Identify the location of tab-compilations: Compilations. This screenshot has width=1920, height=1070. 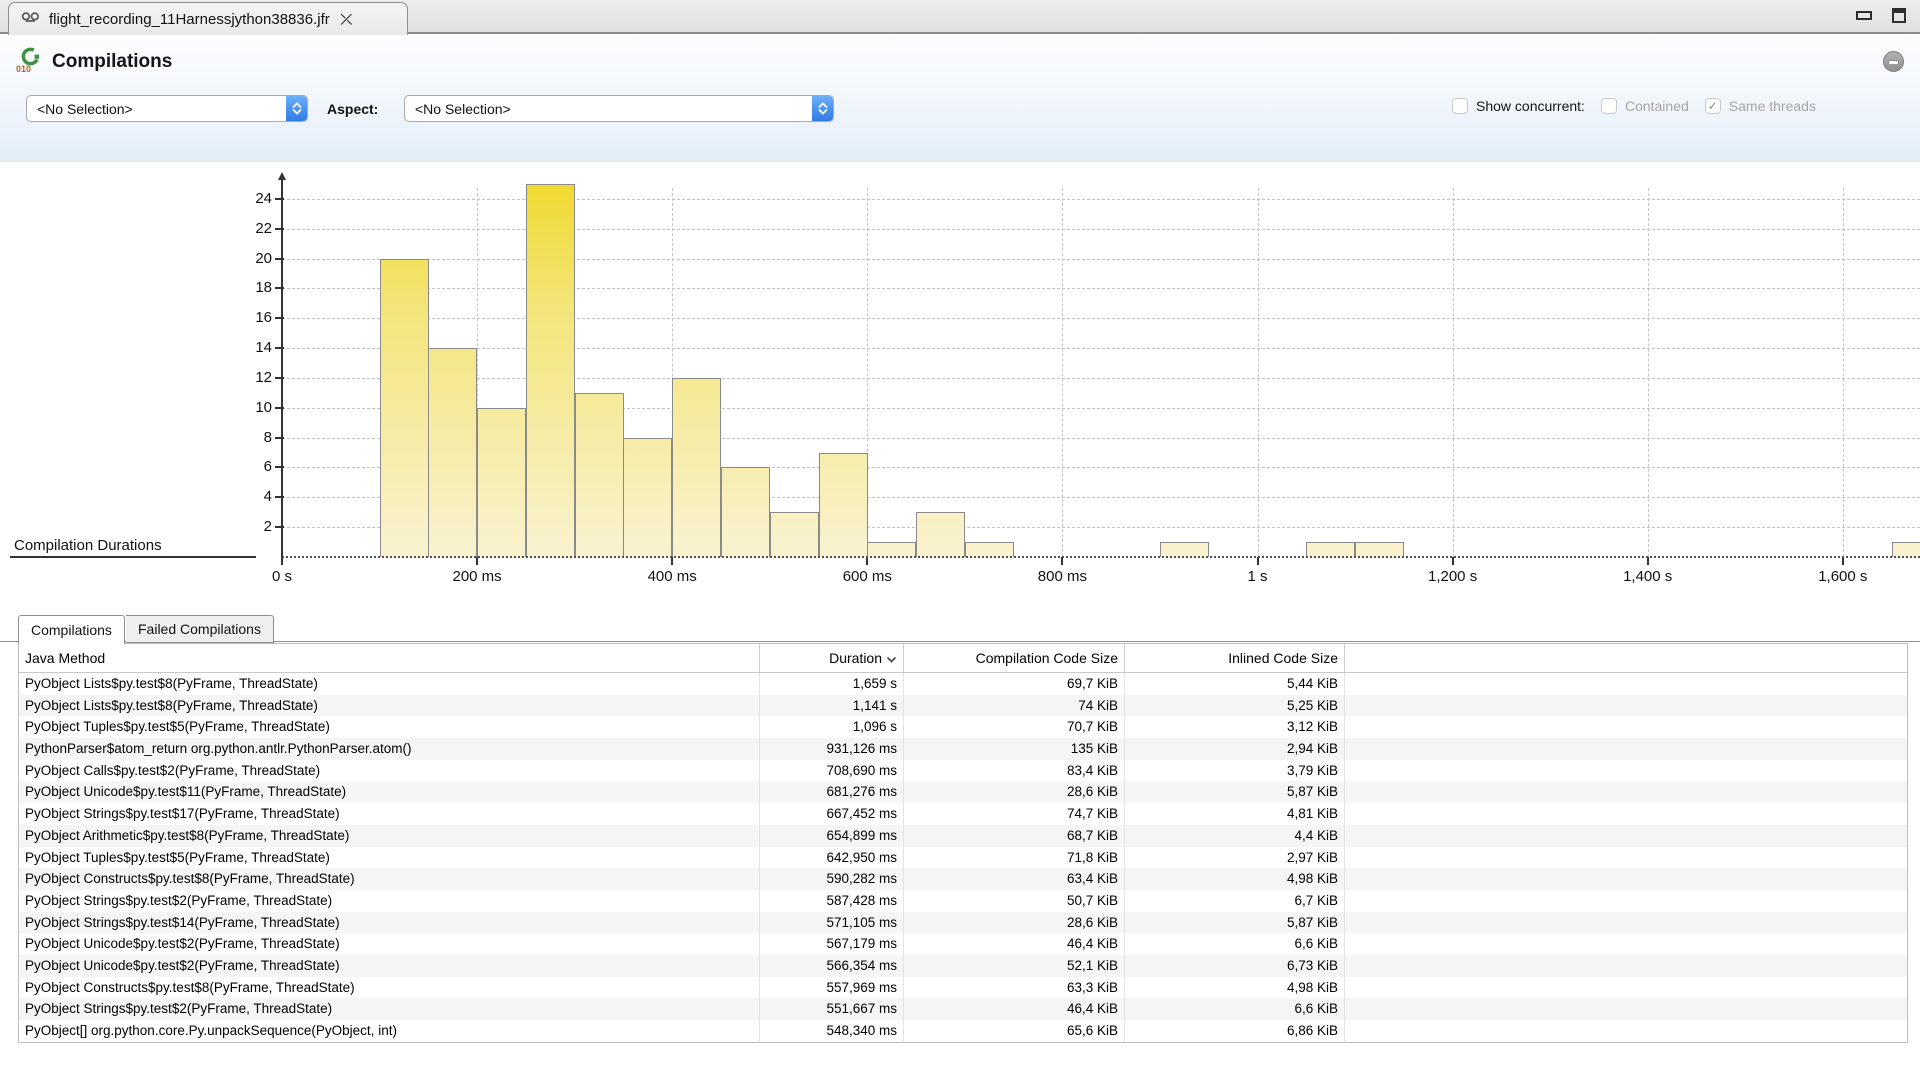
(71, 629).